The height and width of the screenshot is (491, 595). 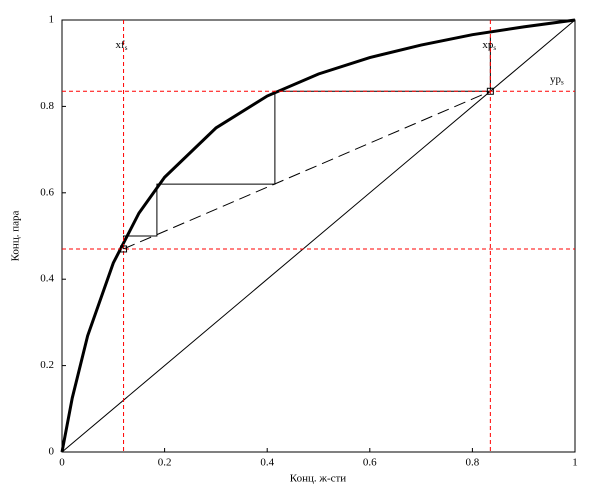 What do you see at coordinates (473, 463) in the screenshot?
I see `x-tick-label: 0.8` at bounding box center [473, 463].